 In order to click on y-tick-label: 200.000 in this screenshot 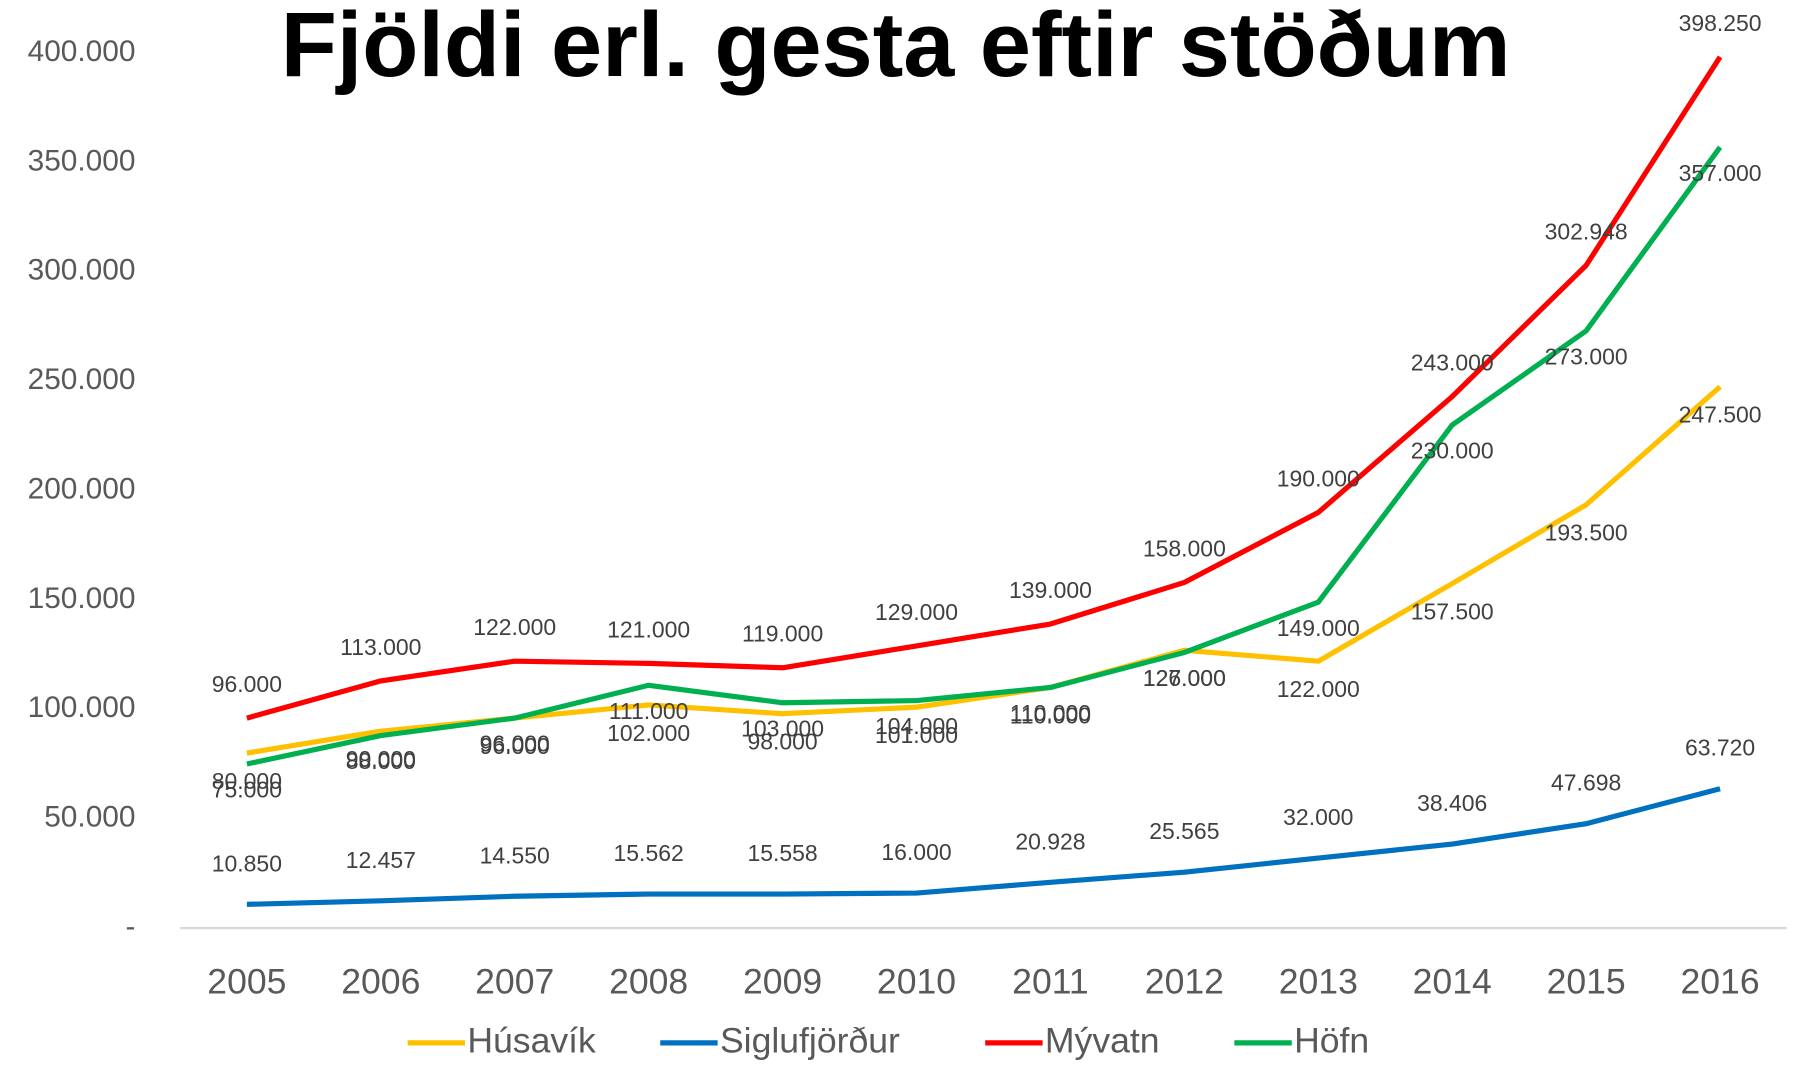, I will do `click(82, 488)`.